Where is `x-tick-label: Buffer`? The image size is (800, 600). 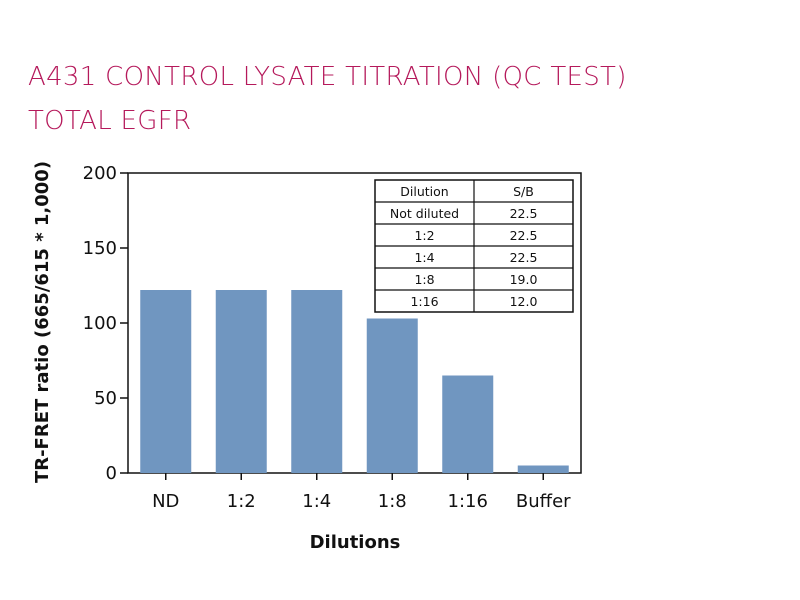
x-tick-label: Buffer is located at coordinates (543, 501).